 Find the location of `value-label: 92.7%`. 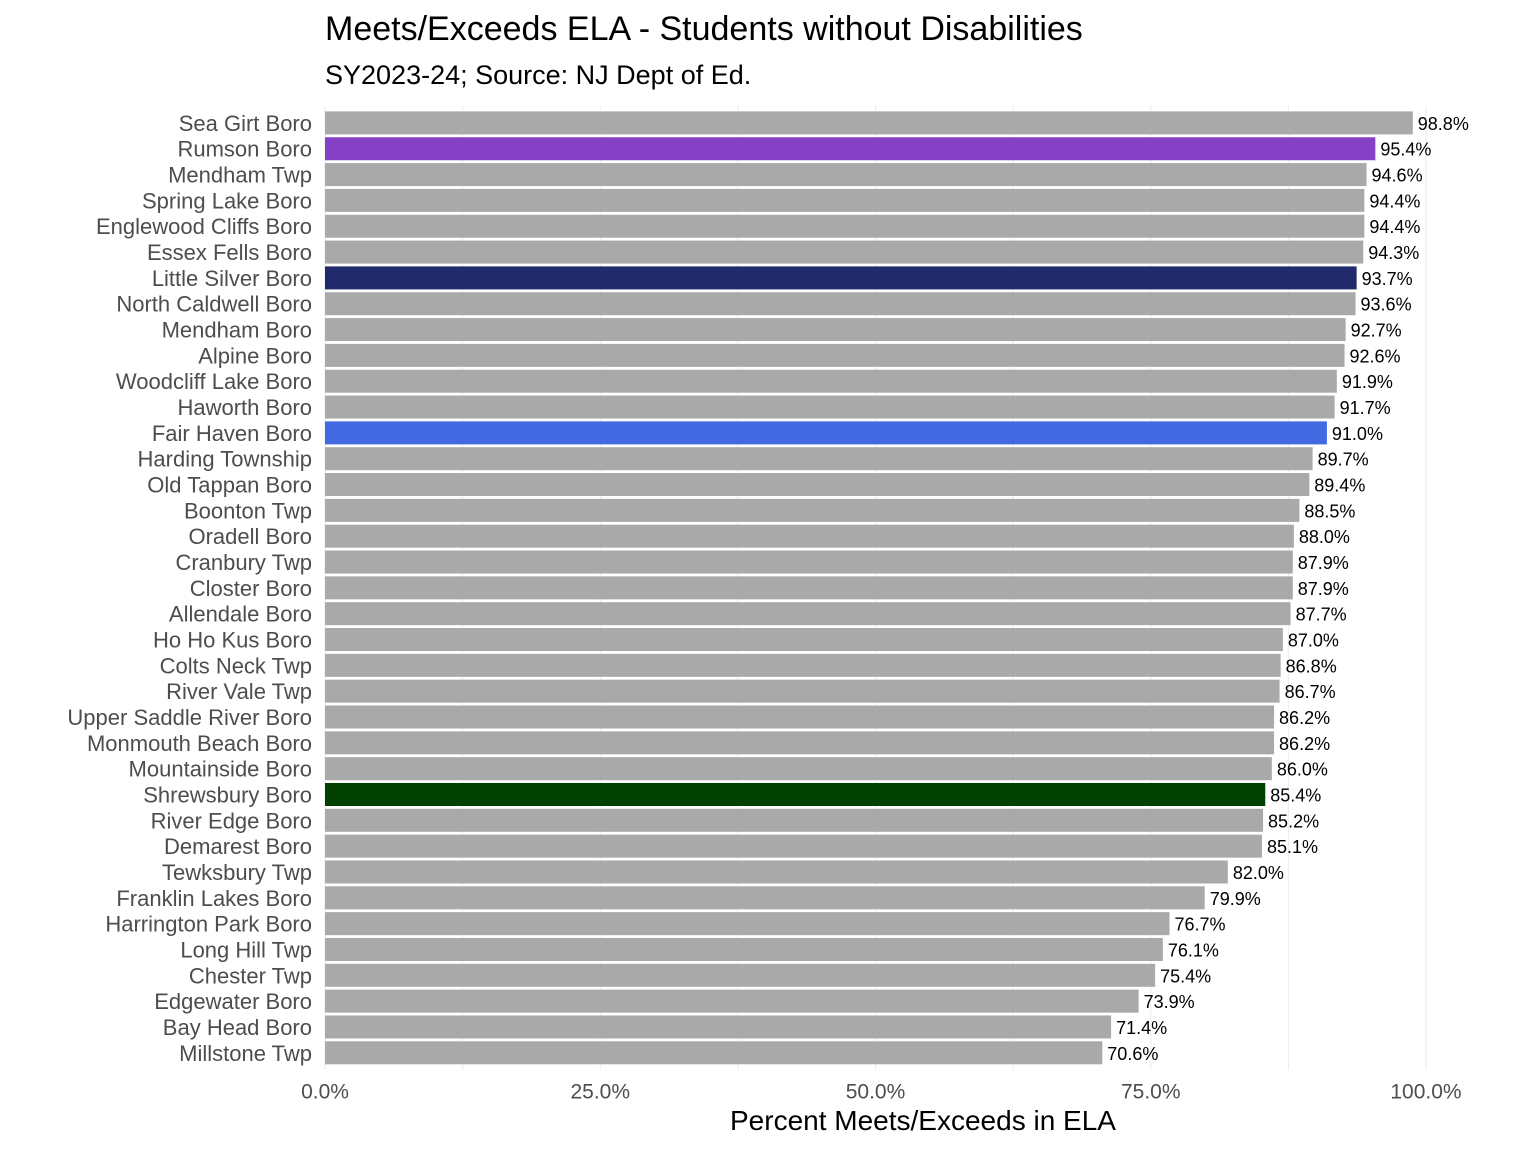

value-label: 92.7% is located at coordinates (1376, 331).